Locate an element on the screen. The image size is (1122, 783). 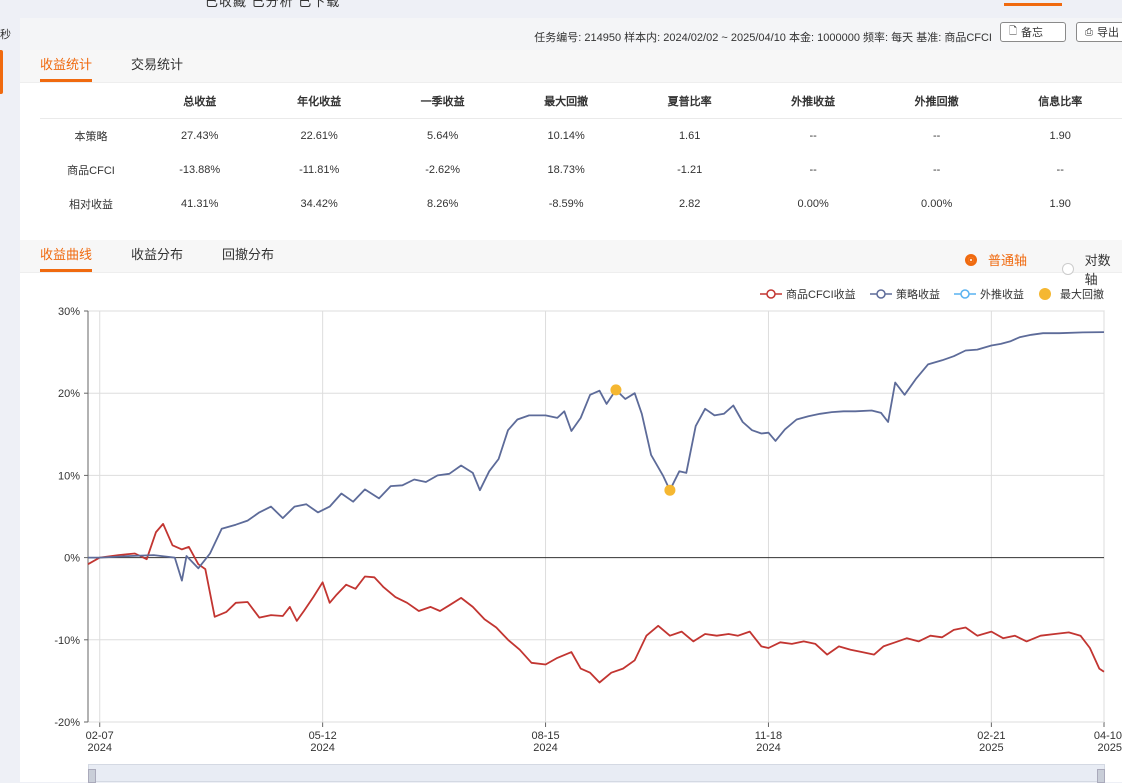
table-cell: 27.43% is located at coordinates (200, 136).